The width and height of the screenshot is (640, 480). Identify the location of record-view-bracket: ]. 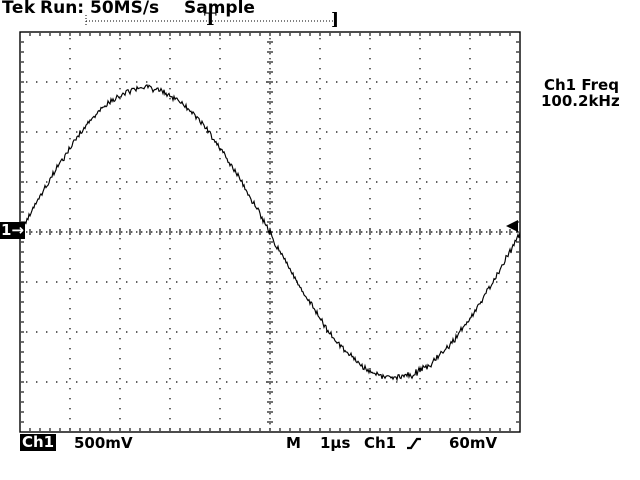
(335, 20).